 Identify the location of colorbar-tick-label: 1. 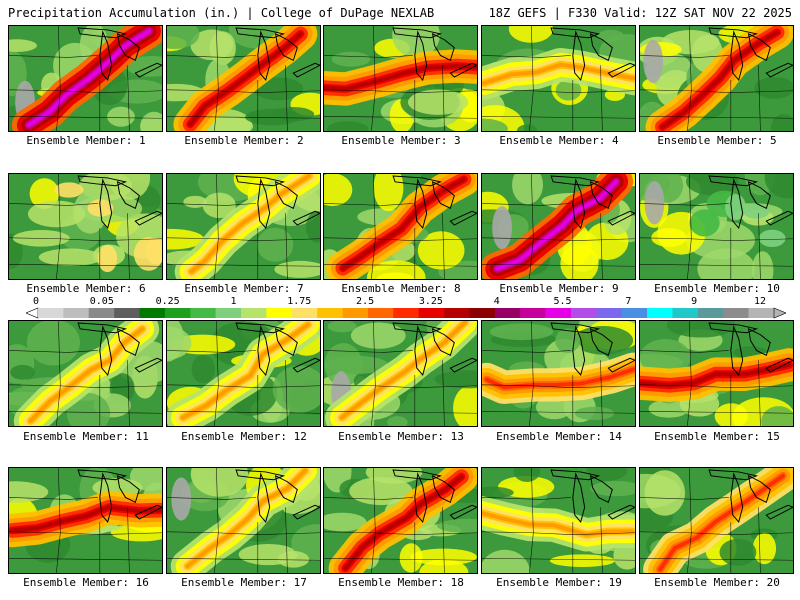
(233, 301).